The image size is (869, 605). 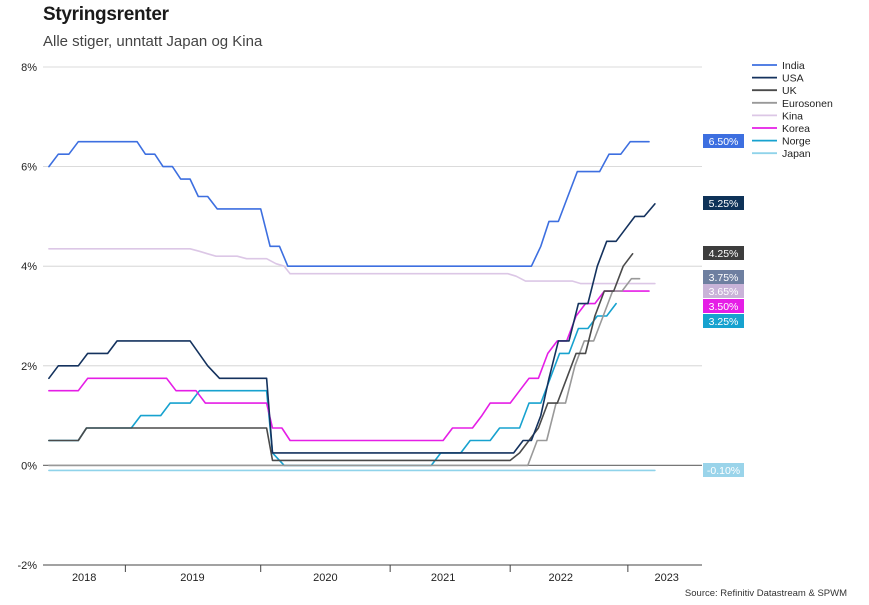 I want to click on end-label-eurosonen: 3.75%, so click(x=724, y=278).